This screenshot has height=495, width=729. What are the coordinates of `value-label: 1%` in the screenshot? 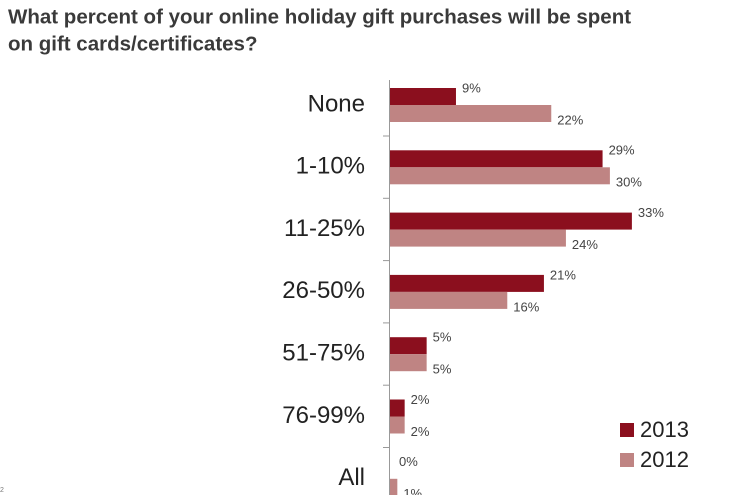 It's located at (412, 490).